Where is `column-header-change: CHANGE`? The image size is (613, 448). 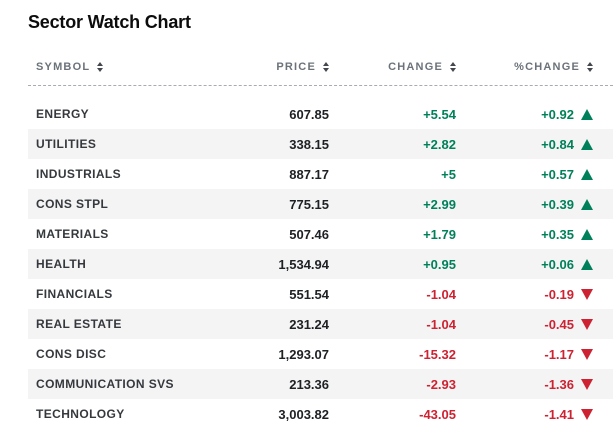
column-header-change: CHANGE is located at coordinates (392, 67).